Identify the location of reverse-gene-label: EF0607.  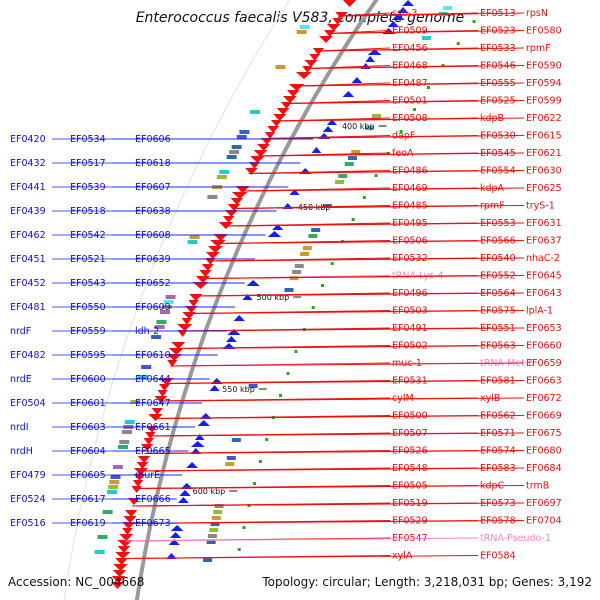
(153, 187).